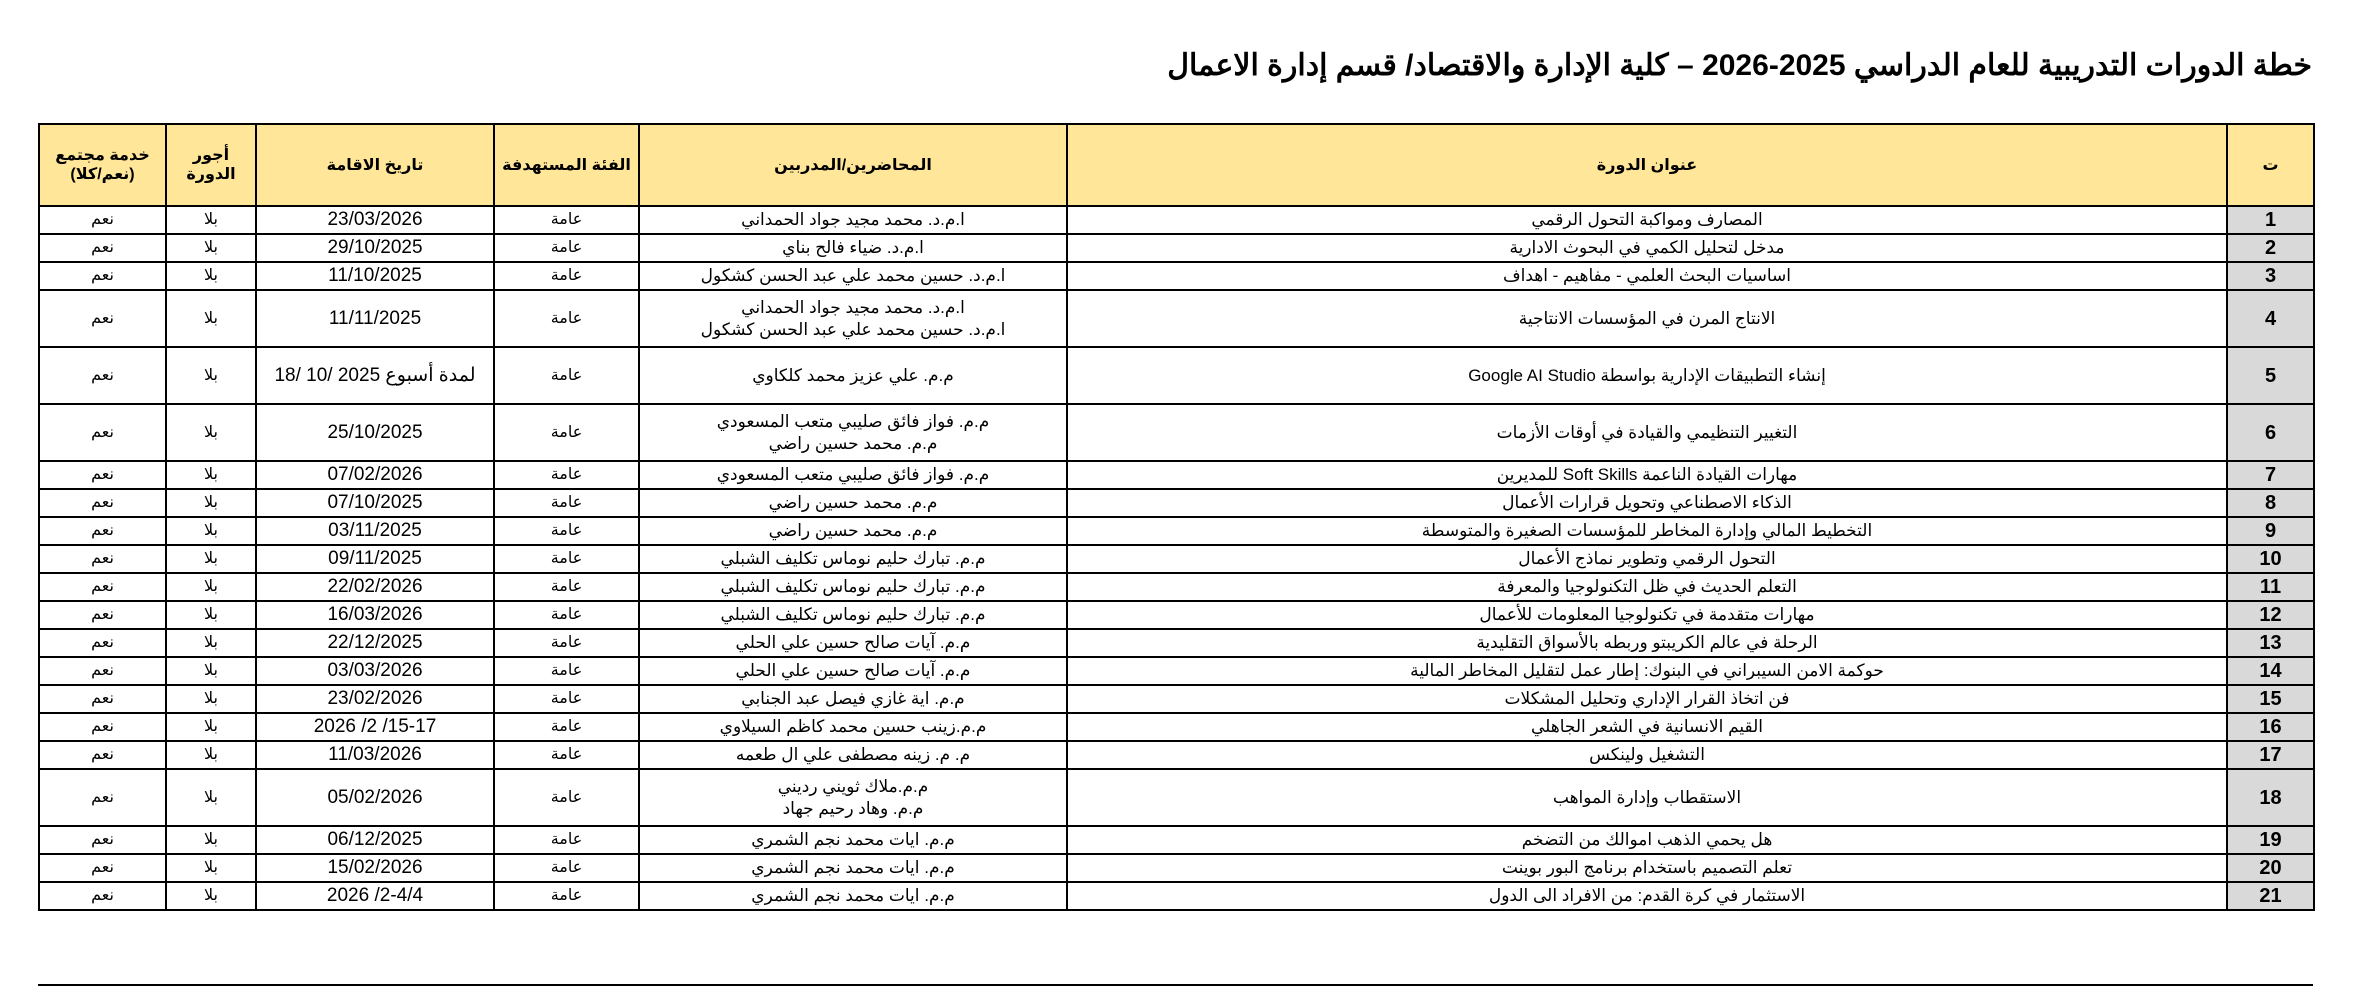  What do you see at coordinates (1647, 220) in the screenshot?
I see `cell-course: المصارف ومواكبة التحول الرقمي` at bounding box center [1647, 220].